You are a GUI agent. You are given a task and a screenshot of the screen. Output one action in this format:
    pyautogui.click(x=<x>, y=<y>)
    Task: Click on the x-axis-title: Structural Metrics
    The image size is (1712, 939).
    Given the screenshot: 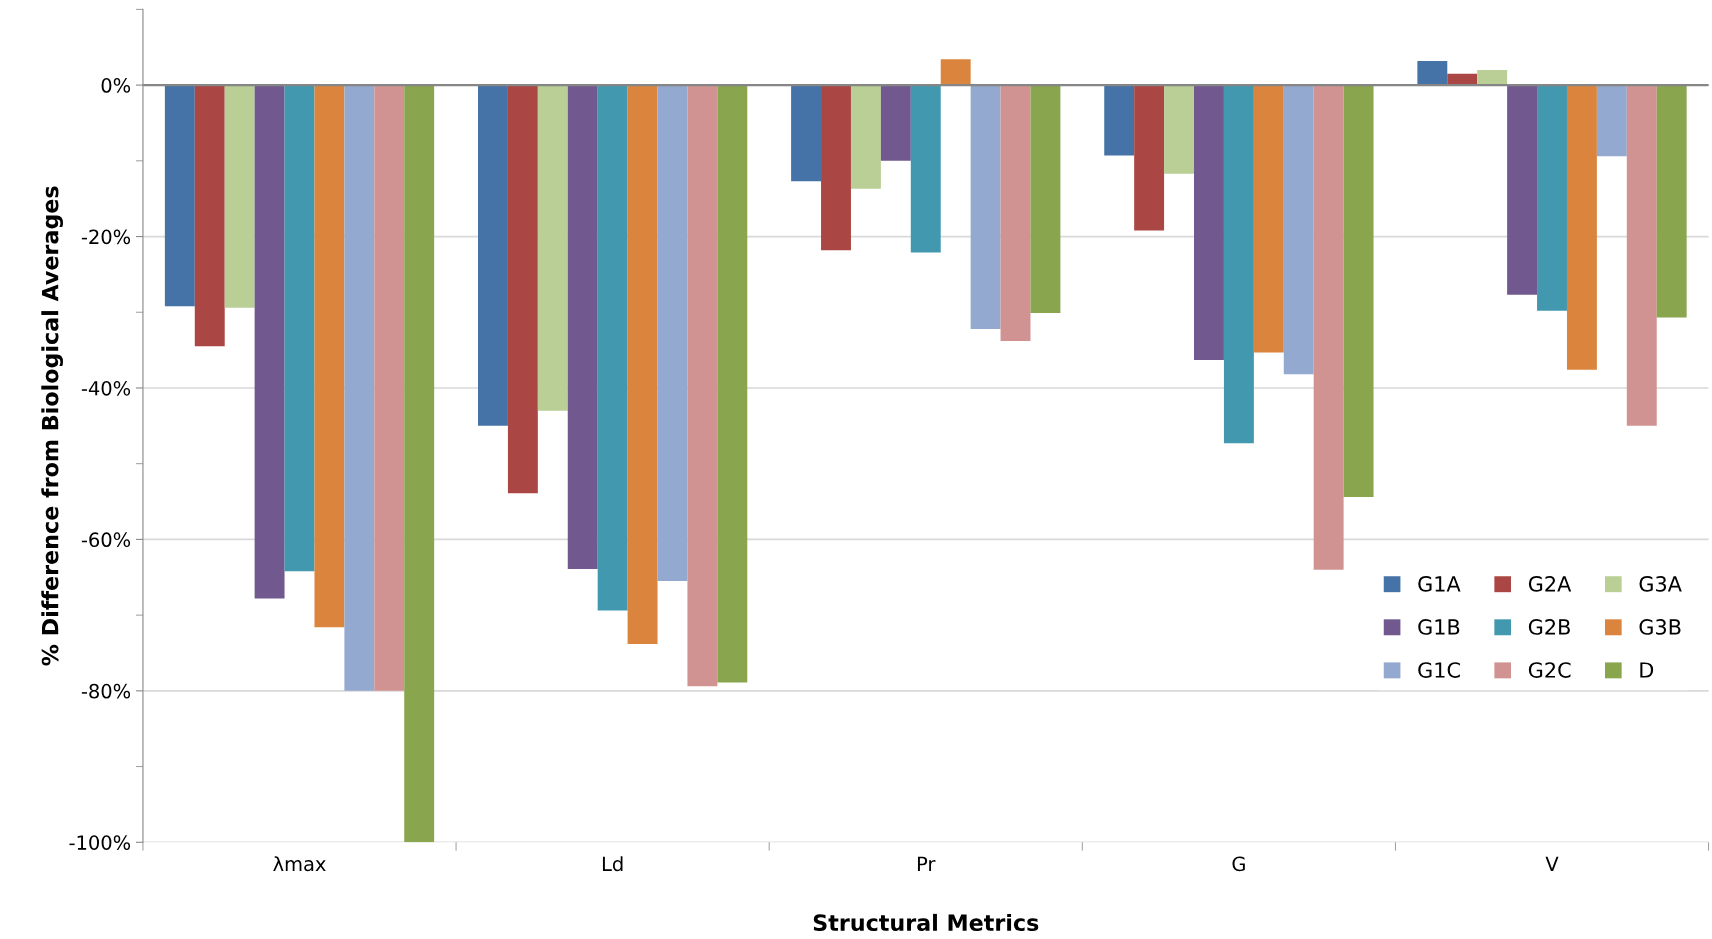 What is the action you would take?
    pyautogui.click(x=926, y=922)
    